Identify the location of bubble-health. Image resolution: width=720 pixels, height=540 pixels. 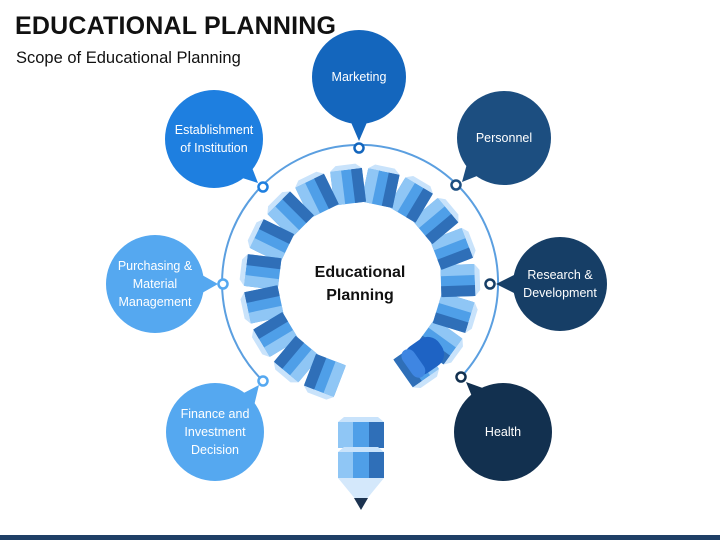
(503, 426).